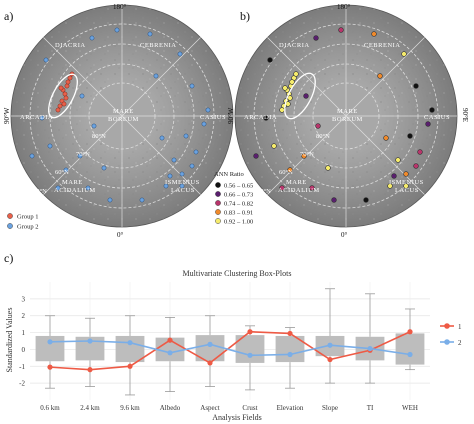 The width and height of the screenshot is (474, 424). I want to click on label-ismenius-2-b: LACUS, so click(407, 190).